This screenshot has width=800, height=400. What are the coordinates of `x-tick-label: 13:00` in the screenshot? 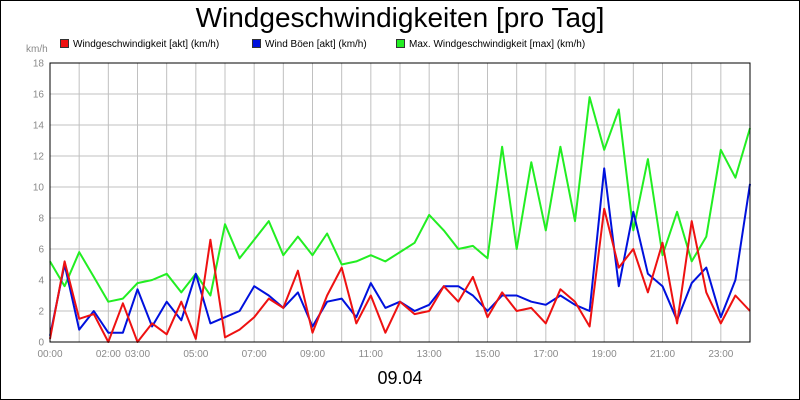 It's located at (429, 354).